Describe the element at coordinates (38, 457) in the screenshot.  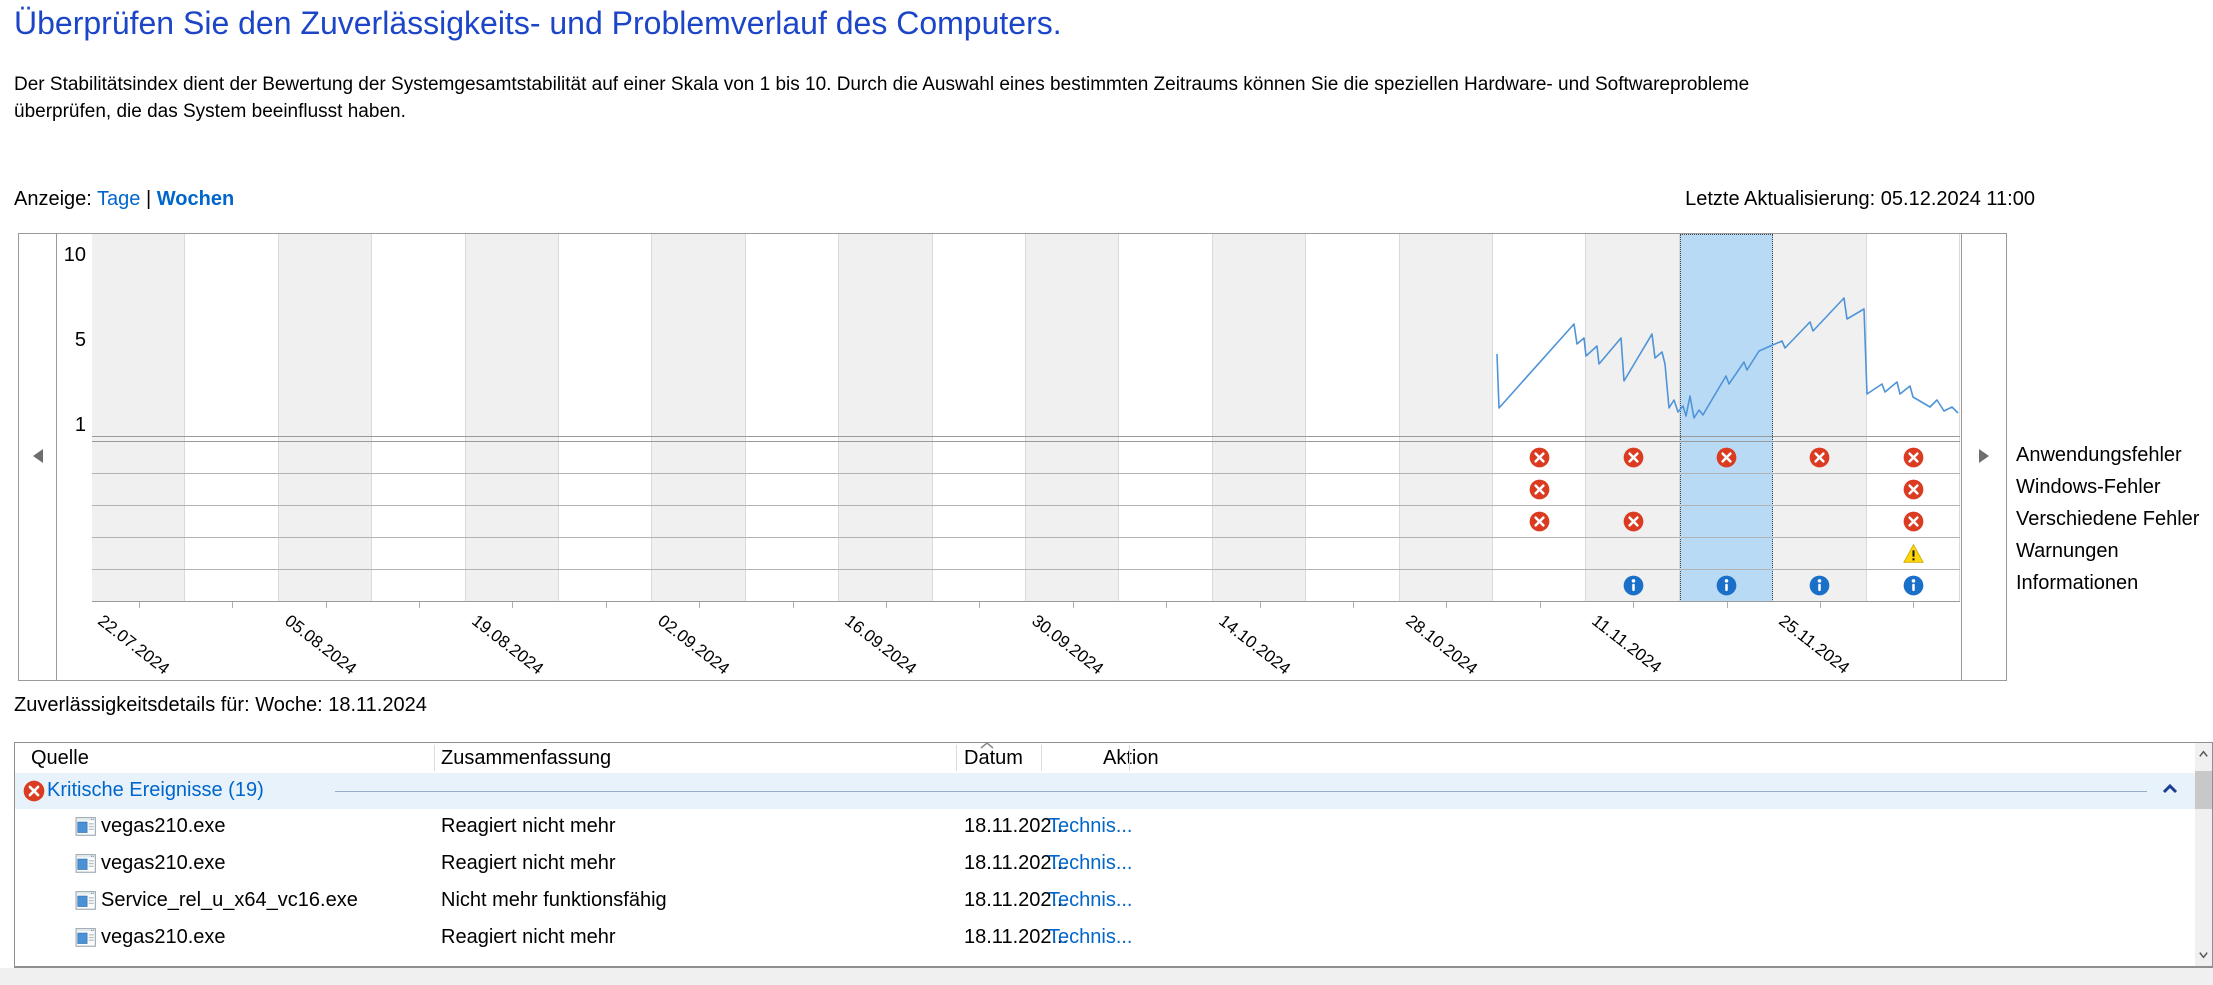
I see `chart-scroll-left-button` at that location.